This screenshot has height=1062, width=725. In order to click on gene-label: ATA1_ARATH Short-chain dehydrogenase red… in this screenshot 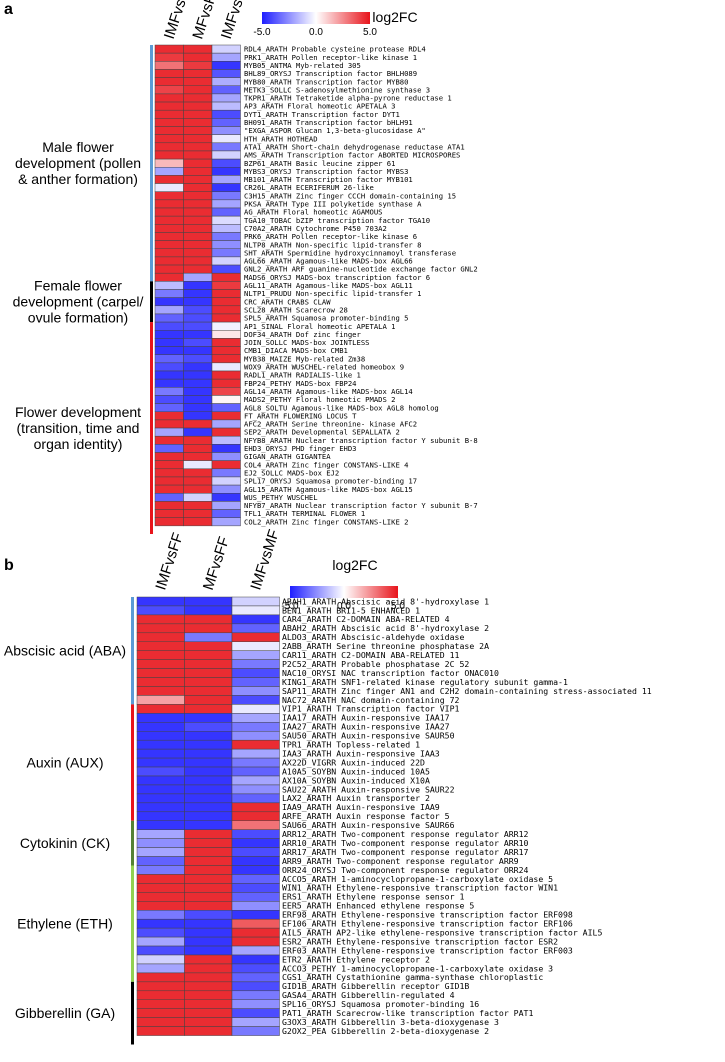, I will do `click(354, 146)`.